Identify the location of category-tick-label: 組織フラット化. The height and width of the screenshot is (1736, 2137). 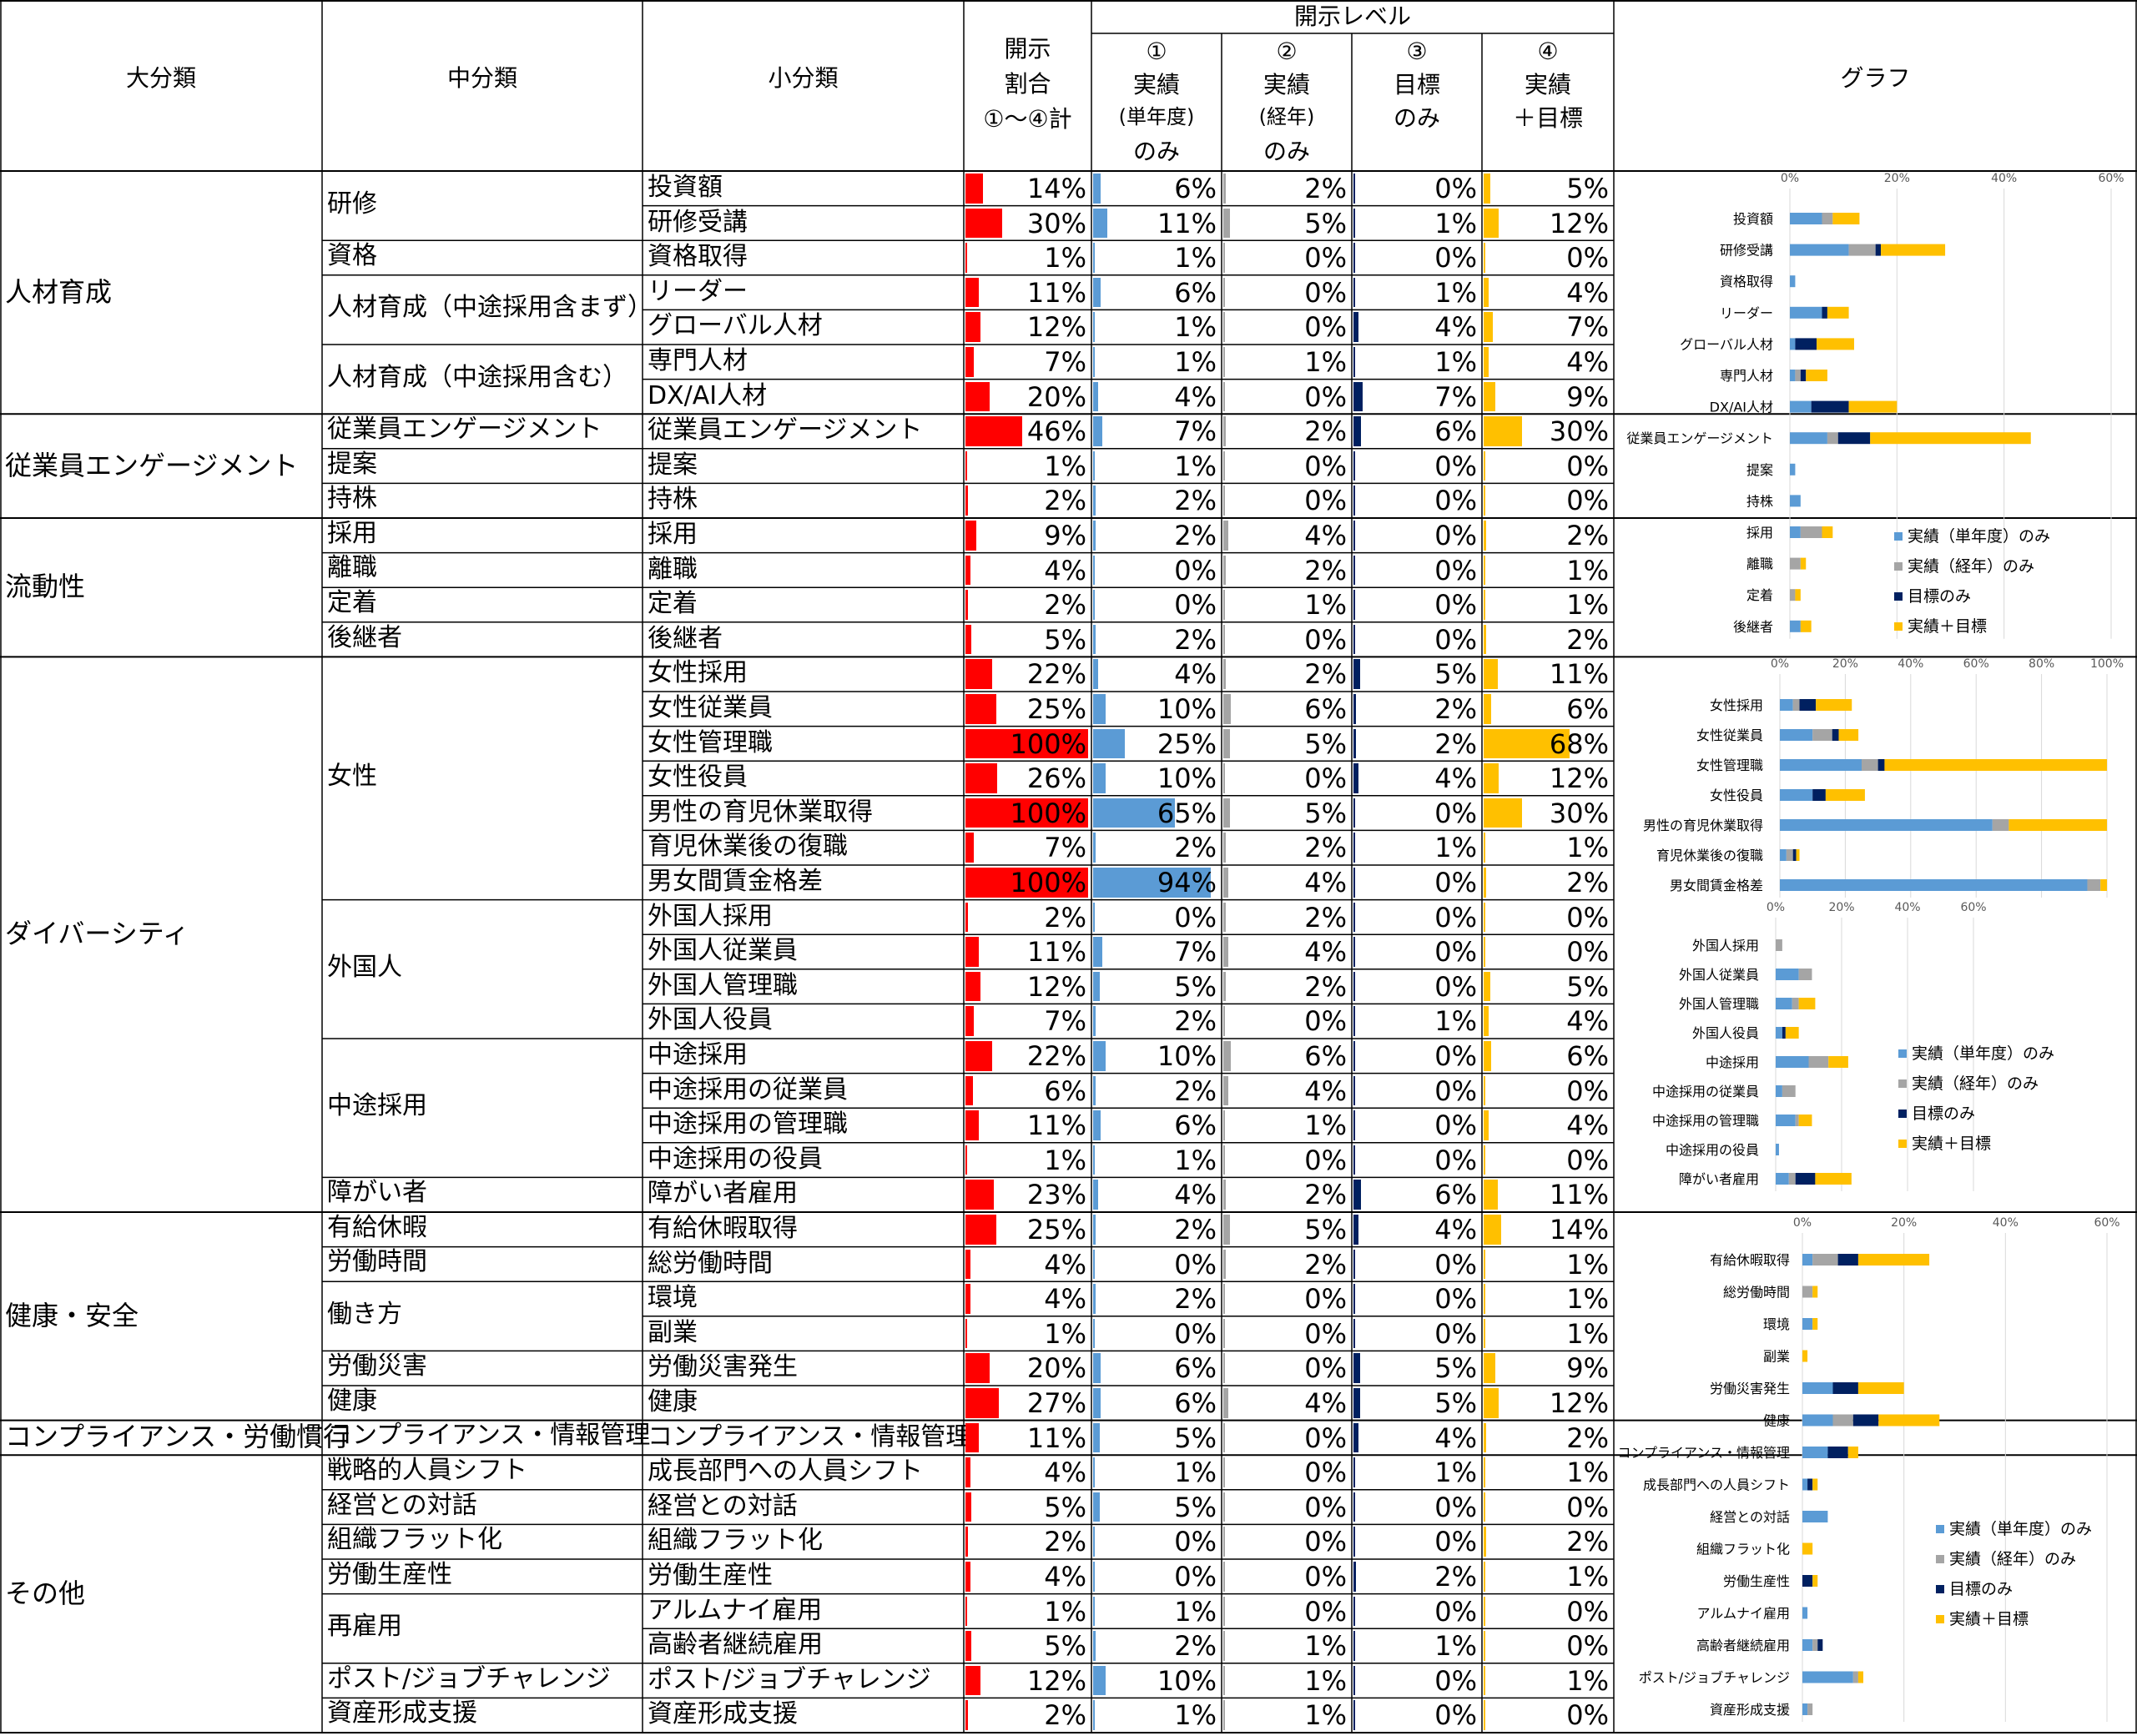
(1743, 1549).